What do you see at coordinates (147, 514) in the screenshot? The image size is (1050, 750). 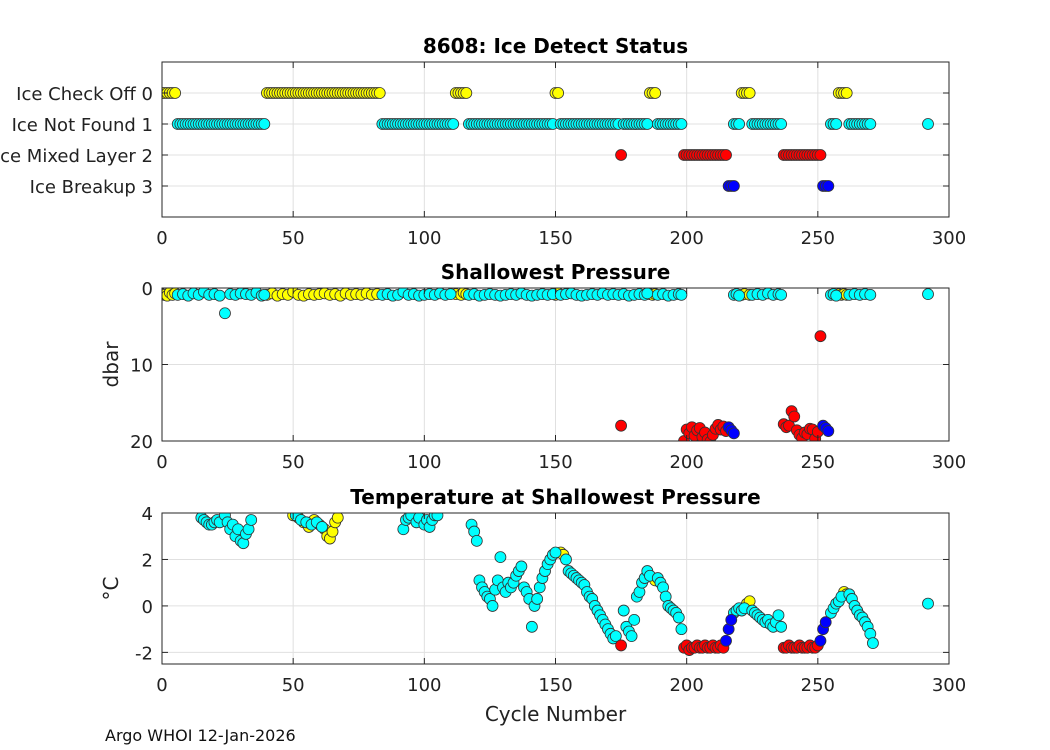 I see `temperature-ytick-label: 4` at bounding box center [147, 514].